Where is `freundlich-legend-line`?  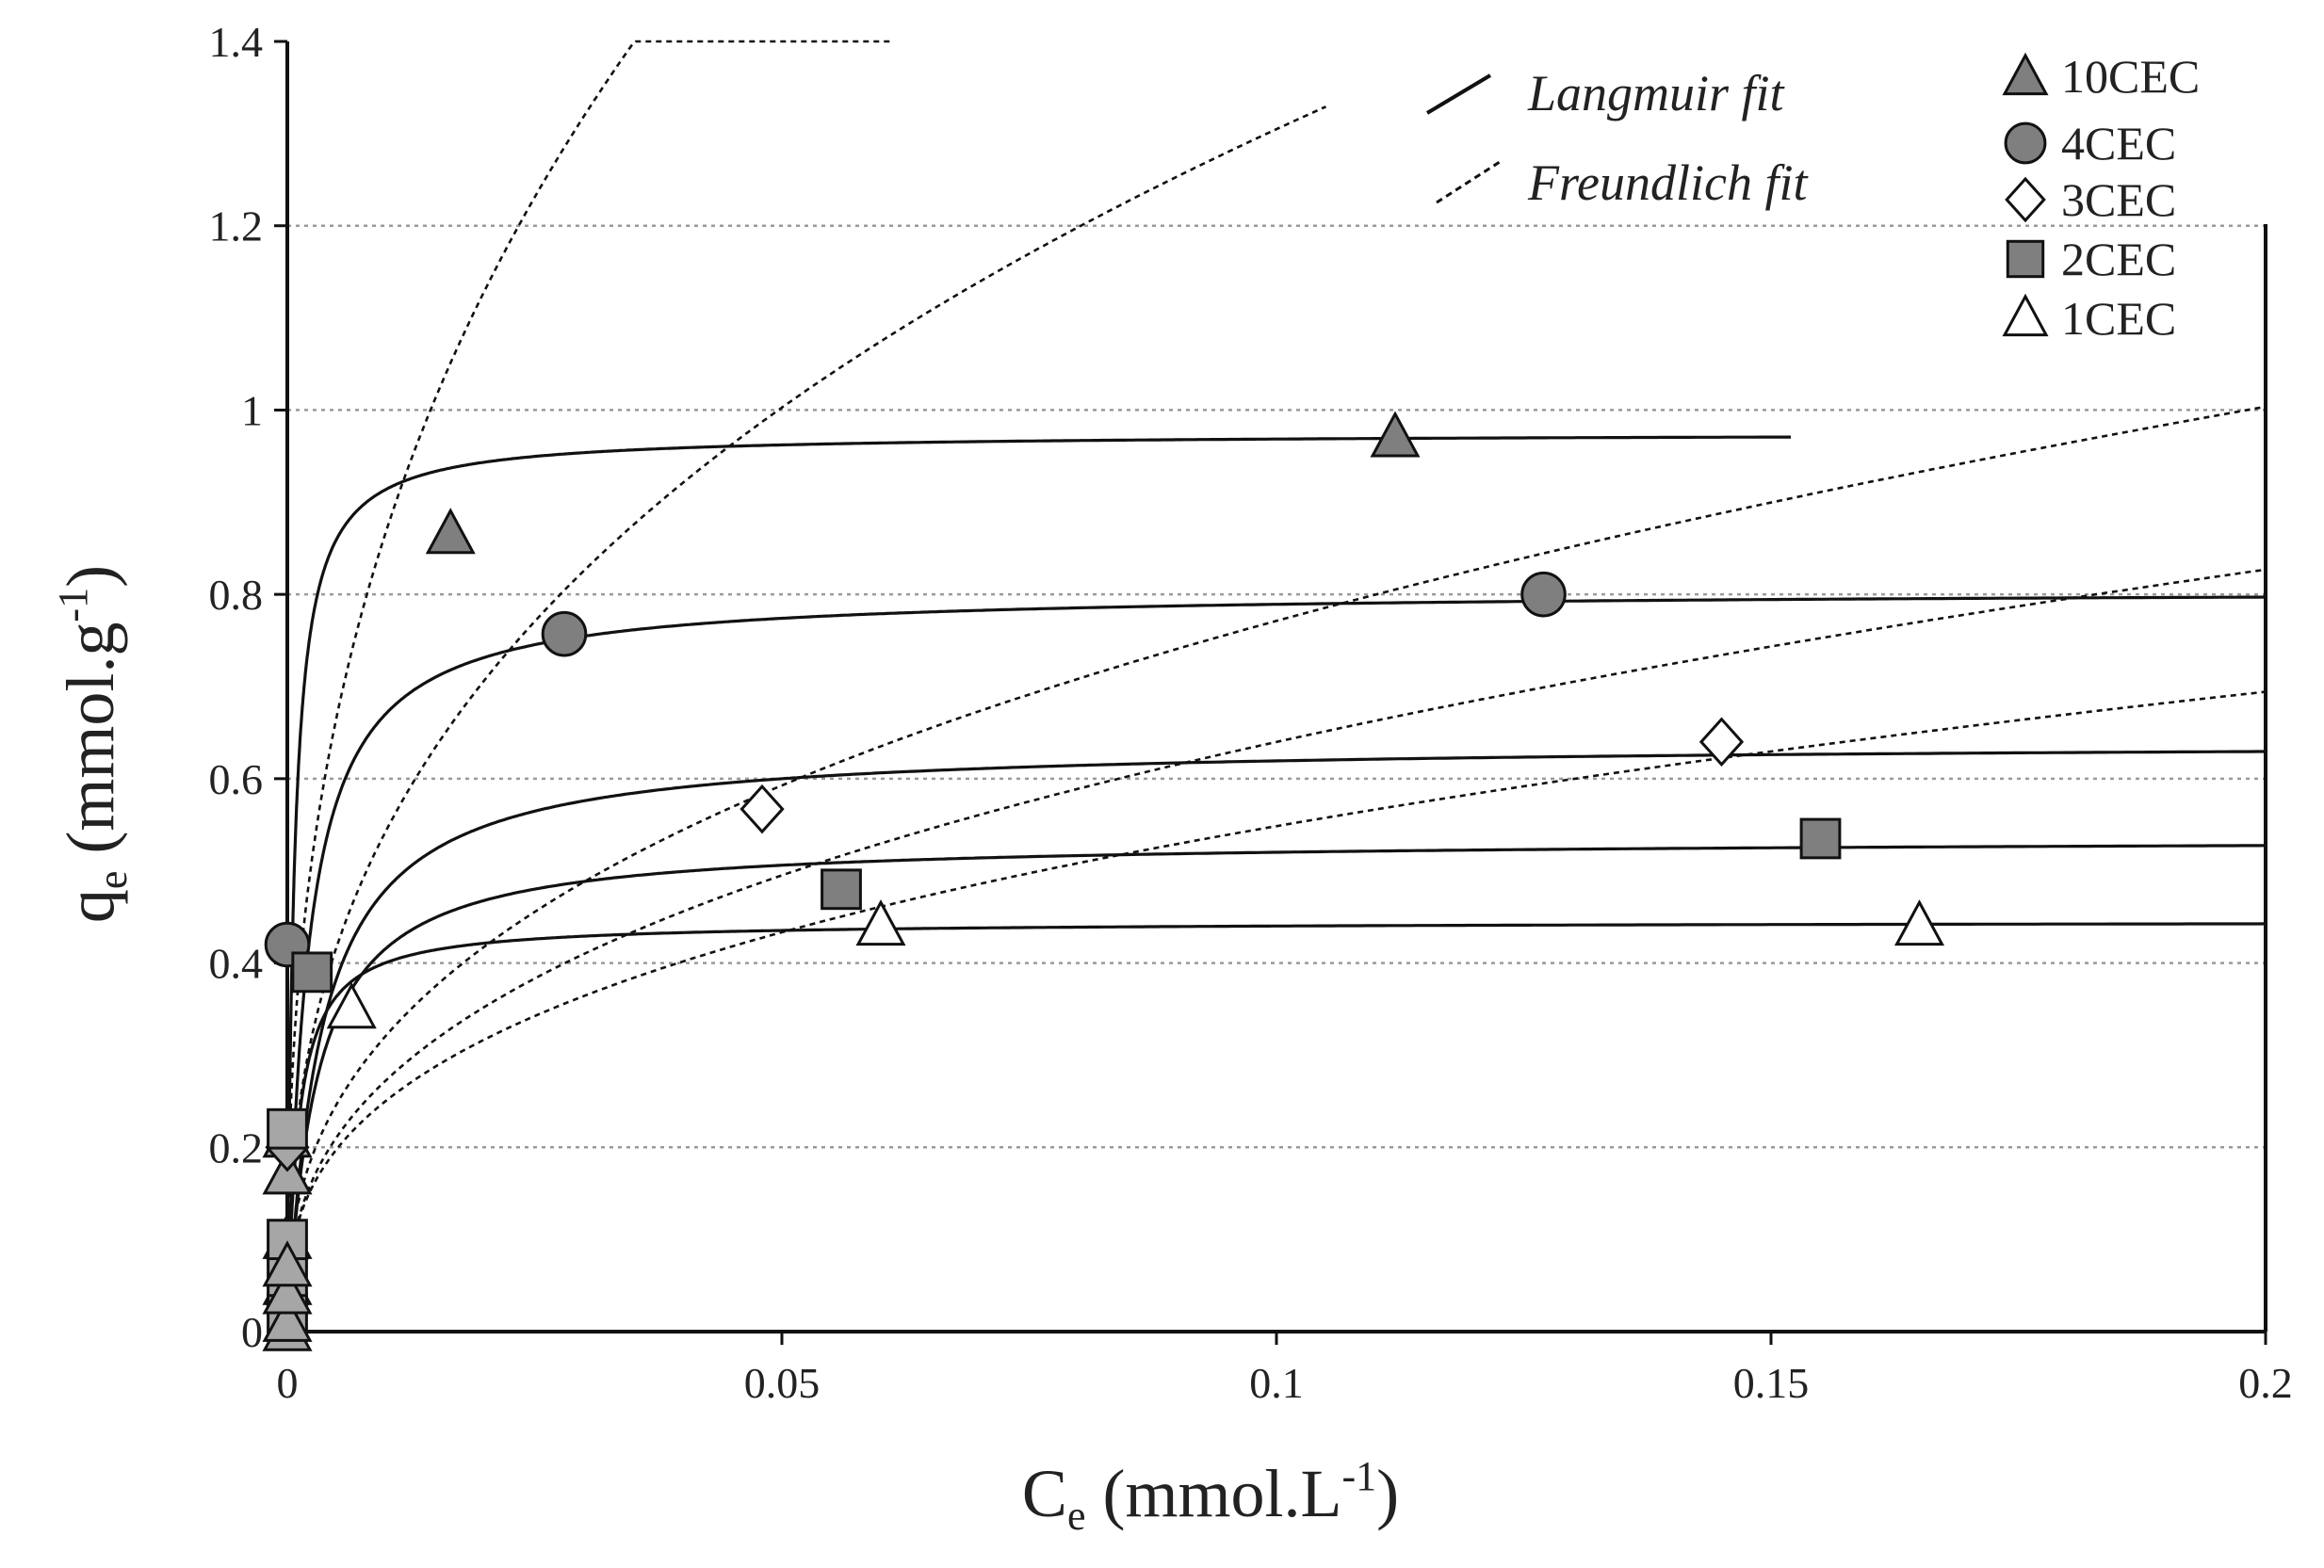
freundlich-legend-line is located at coordinates (1469, 181).